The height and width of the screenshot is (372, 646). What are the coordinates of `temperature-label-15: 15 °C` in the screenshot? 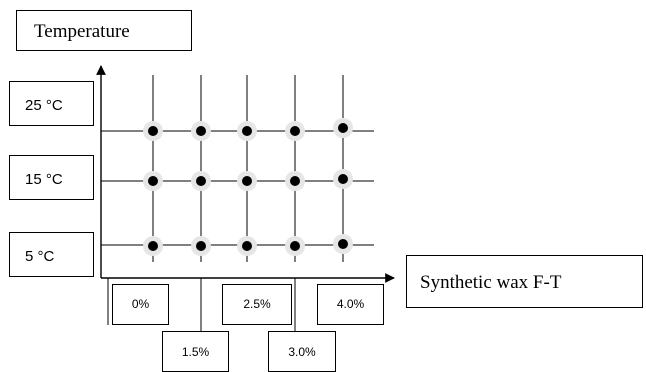 It's located at (51, 177).